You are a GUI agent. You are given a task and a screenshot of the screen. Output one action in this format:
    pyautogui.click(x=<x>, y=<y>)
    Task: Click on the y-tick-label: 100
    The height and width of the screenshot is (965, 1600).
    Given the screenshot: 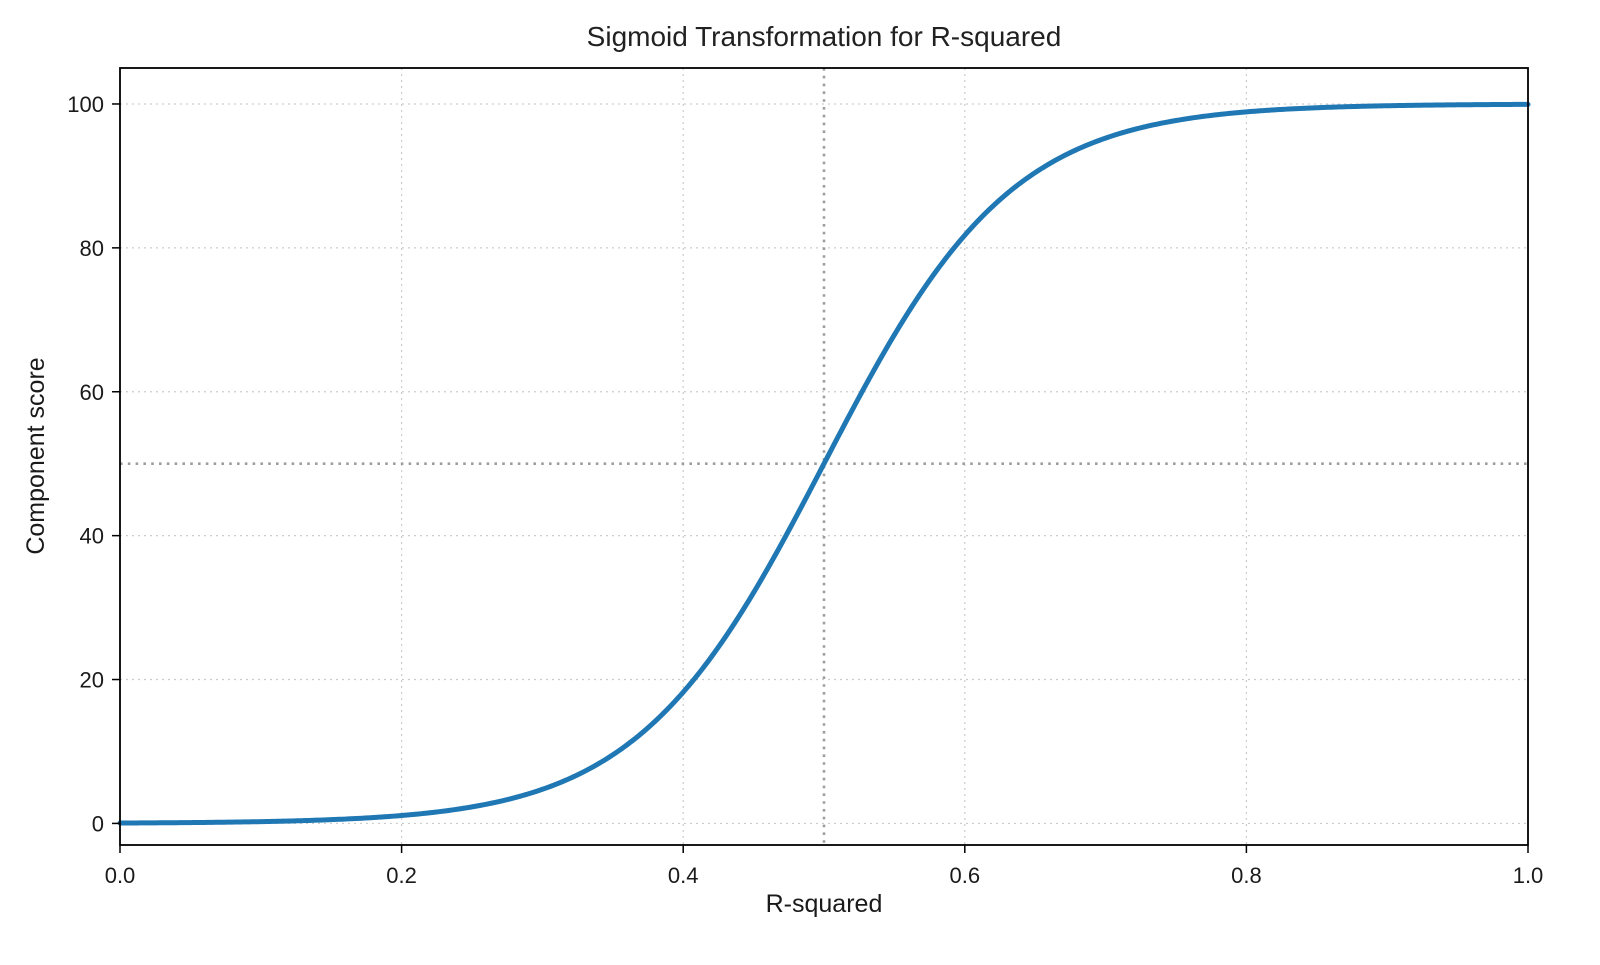 What is the action you would take?
    pyautogui.click(x=85, y=104)
    